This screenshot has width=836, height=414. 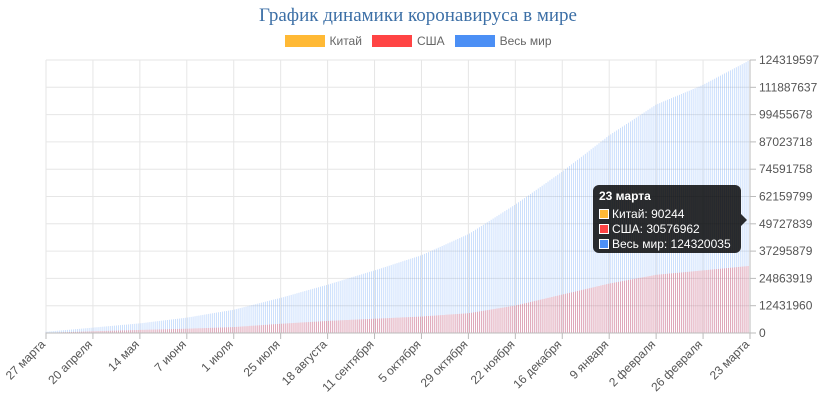 I want to click on tooltip-title: 23 марта, so click(x=625, y=196).